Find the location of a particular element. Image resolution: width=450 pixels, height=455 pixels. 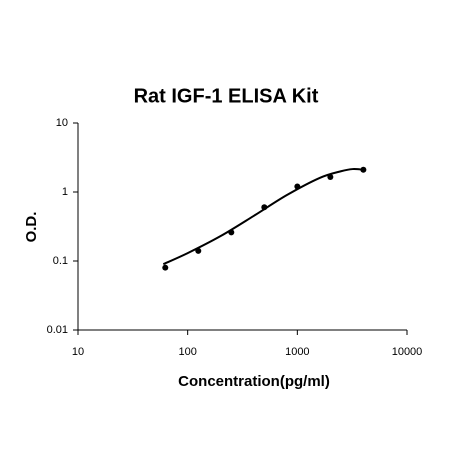

x-tick-label: 1000 is located at coordinates (297, 352).